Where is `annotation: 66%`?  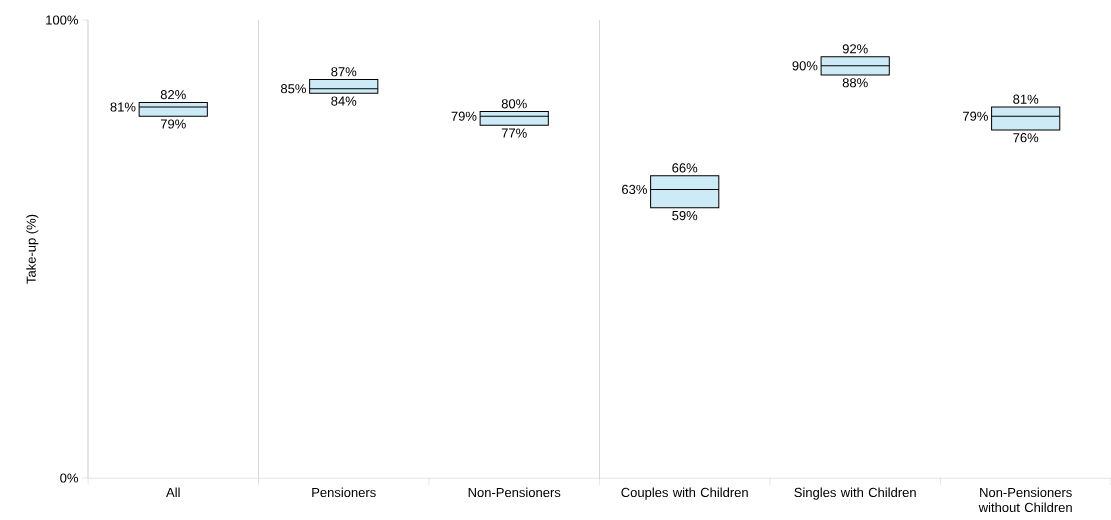
annotation: 66% is located at coordinates (685, 168).